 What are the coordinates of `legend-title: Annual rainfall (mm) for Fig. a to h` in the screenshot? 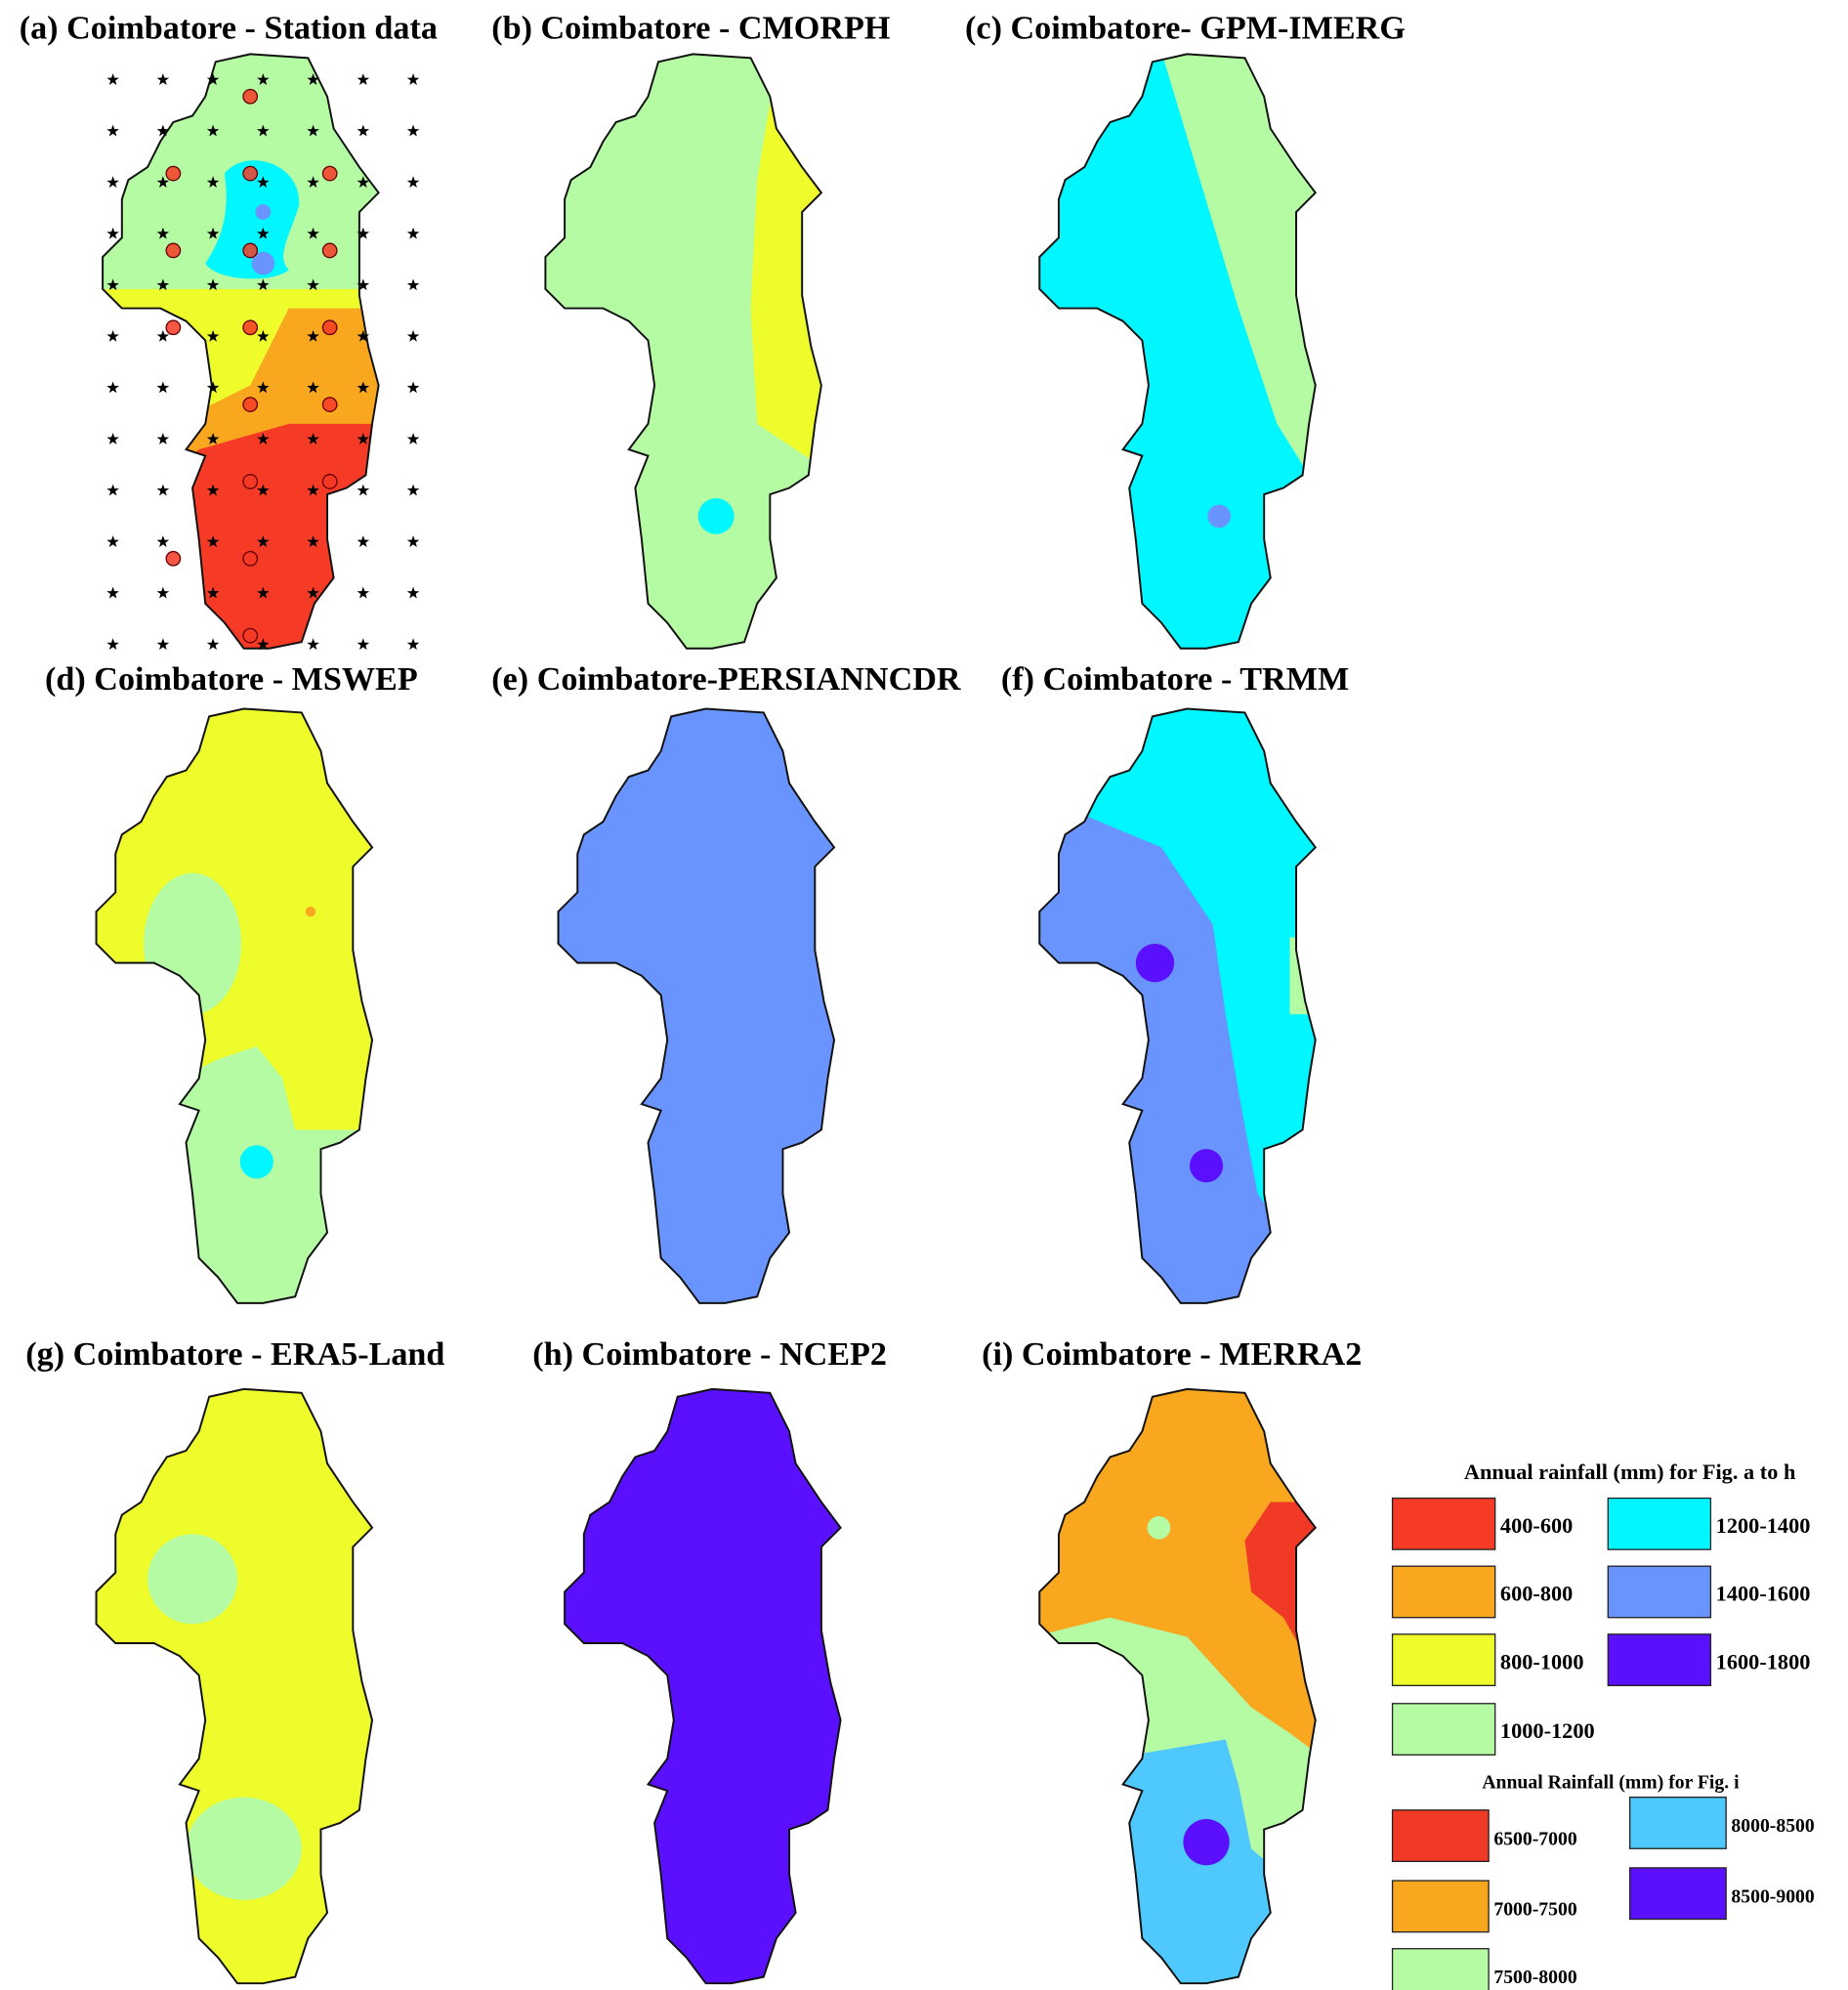 It's located at (1630, 1472).